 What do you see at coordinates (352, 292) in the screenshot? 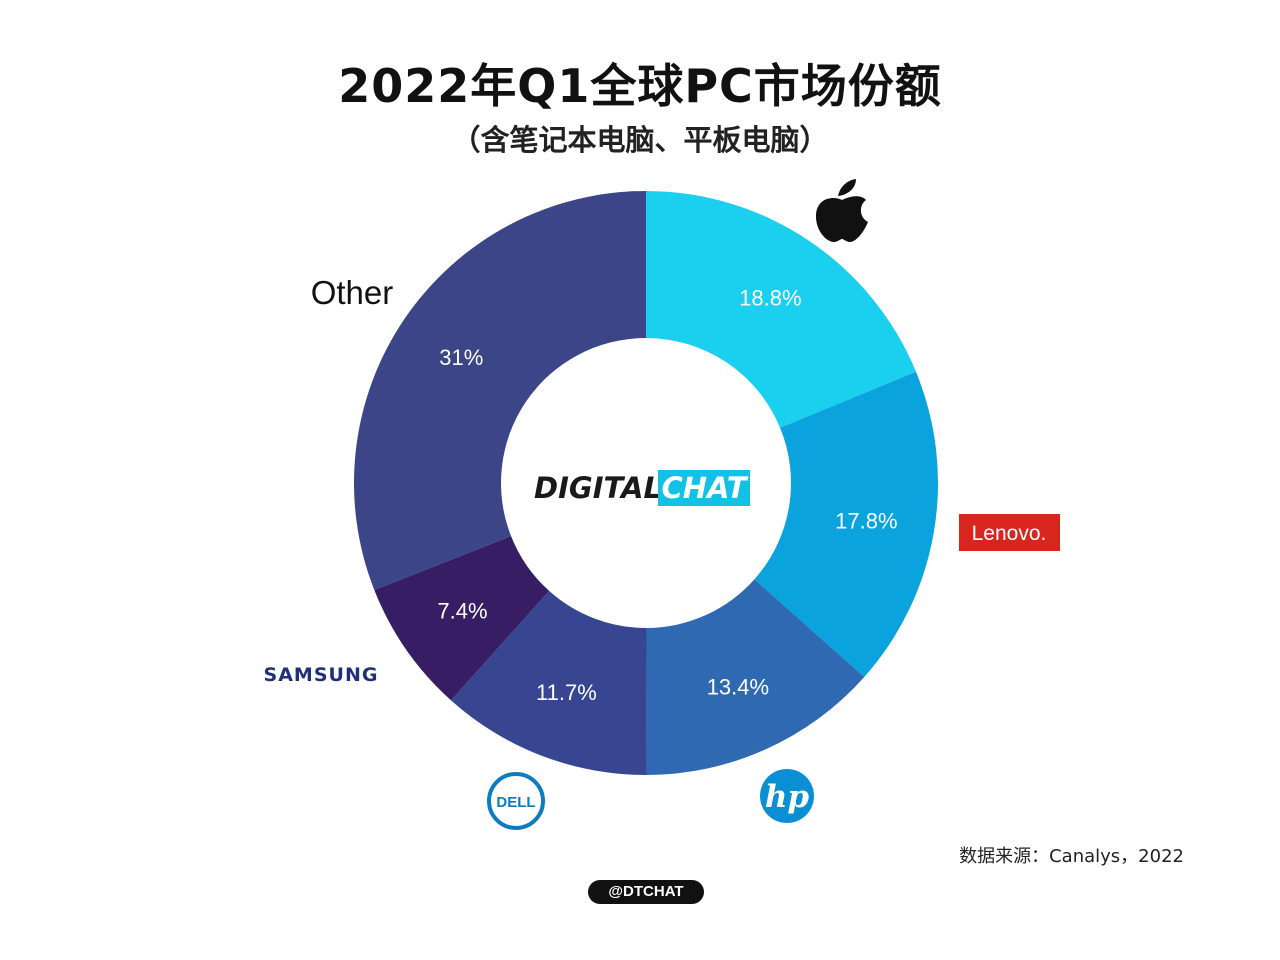
I see `other-label: Other` at bounding box center [352, 292].